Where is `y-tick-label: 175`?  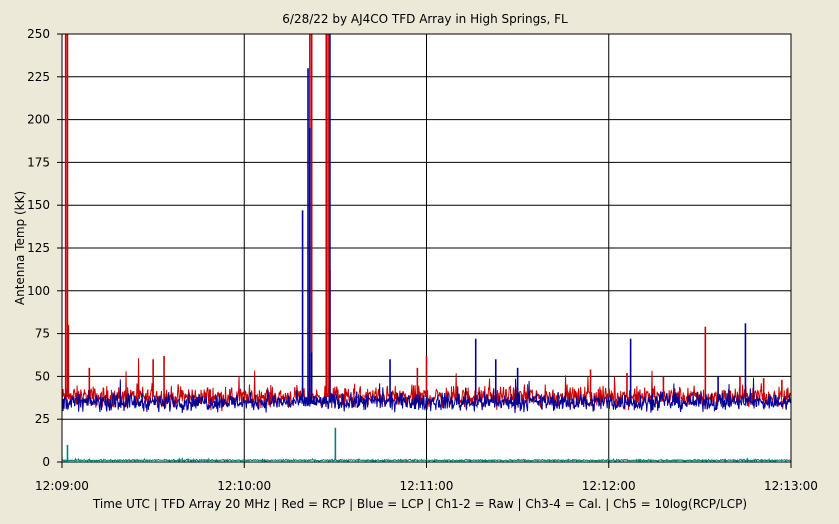 y-tick-label: 175 is located at coordinates (38, 162).